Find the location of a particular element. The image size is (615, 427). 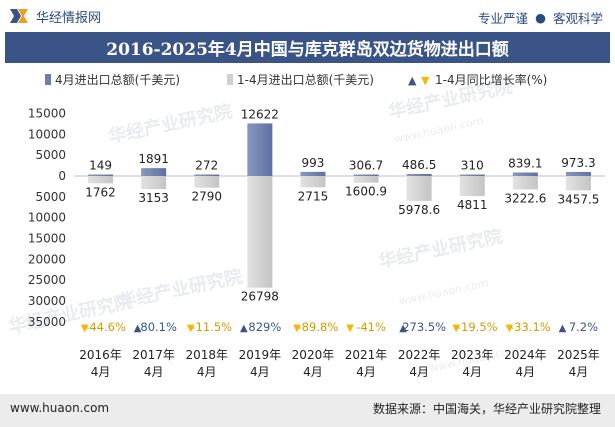

x-tick-label-year: 2023年 is located at coordinates (472, 355).